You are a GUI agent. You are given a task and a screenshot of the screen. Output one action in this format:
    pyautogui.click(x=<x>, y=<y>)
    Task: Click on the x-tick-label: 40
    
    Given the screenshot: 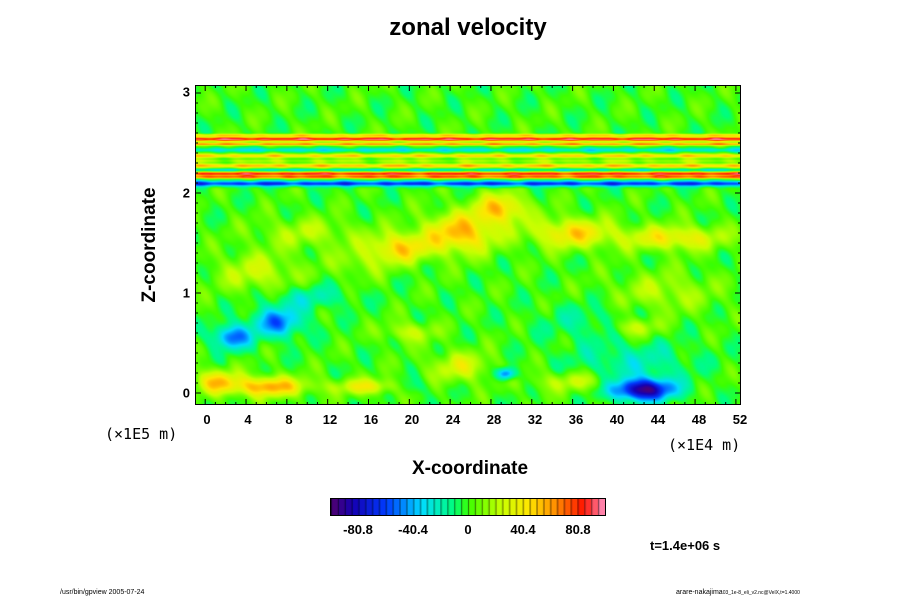 What is the action you would take?
    pyautogui.click(x=617, y=419)
    